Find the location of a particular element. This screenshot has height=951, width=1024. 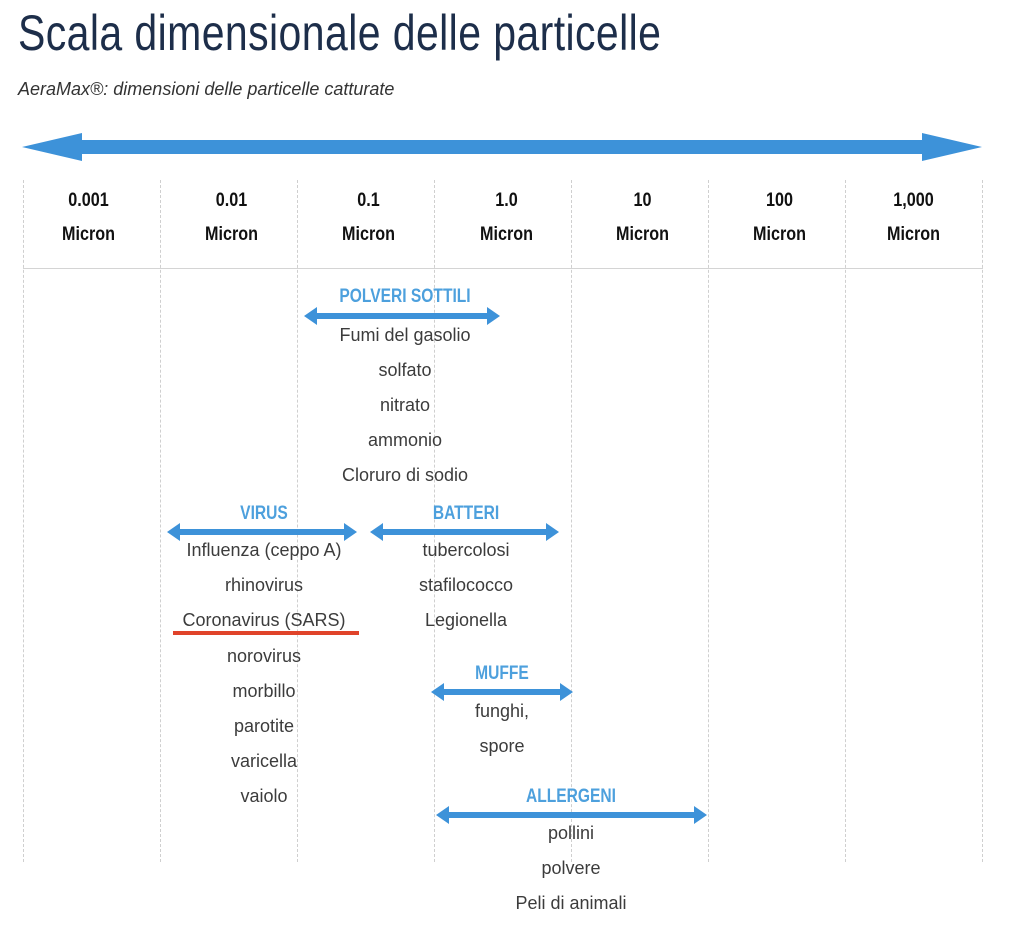

list-item: nitrato is located at coordinates (405, 405).